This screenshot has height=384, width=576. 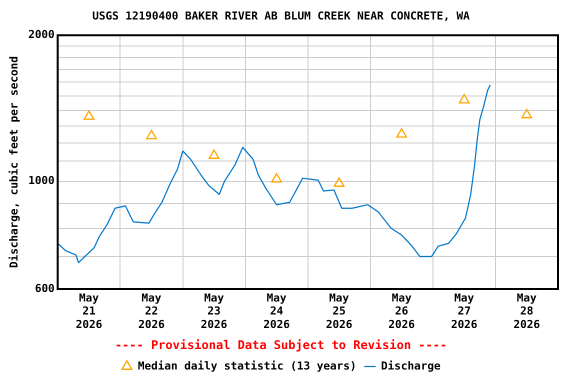 I want to click on x-tick-label: May 21 2026, so click(x=89, y=311).